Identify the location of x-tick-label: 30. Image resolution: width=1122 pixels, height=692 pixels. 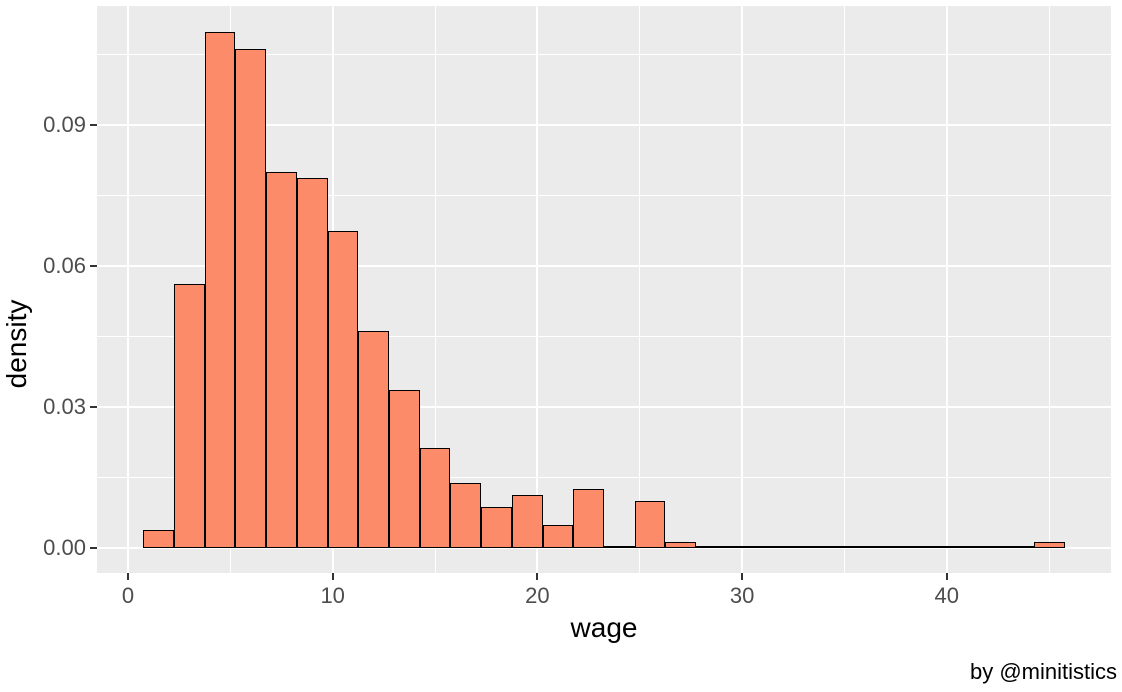
(742, 595).